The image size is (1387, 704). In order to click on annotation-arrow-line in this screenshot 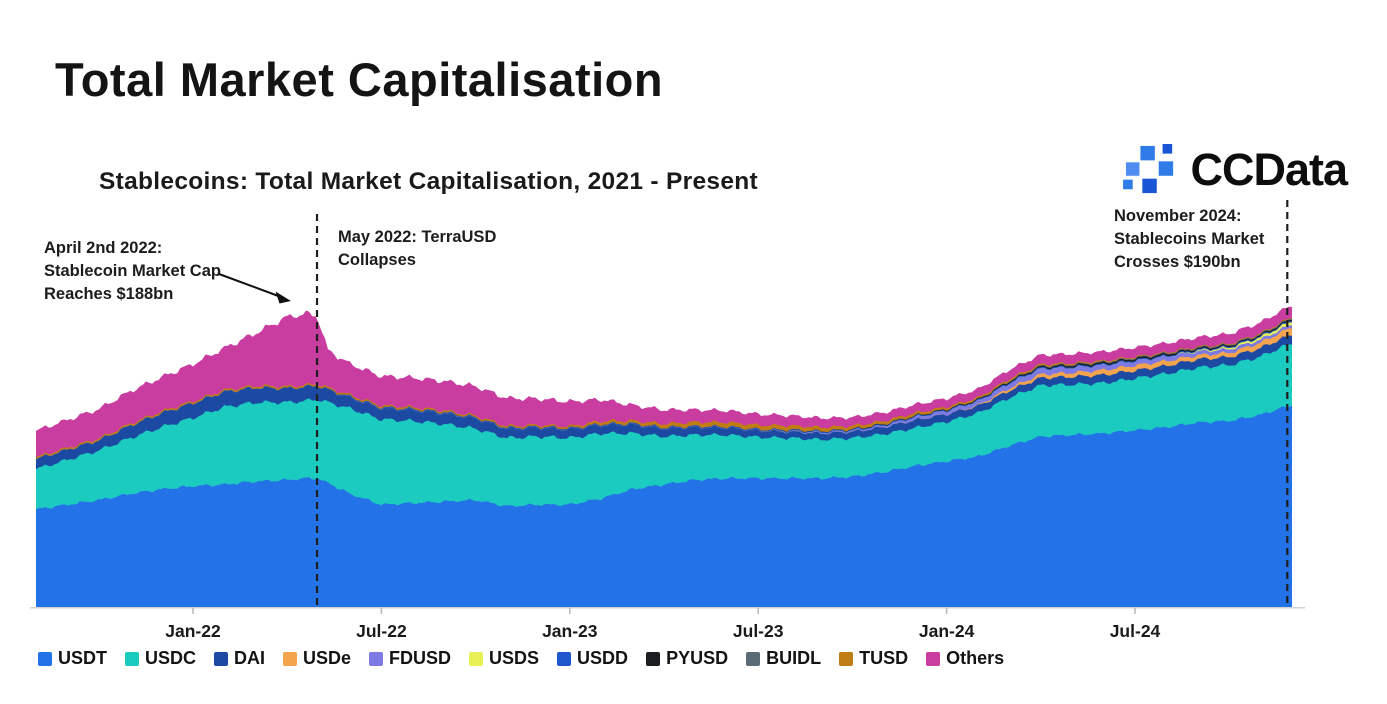, I will do `click(250, 285)`.